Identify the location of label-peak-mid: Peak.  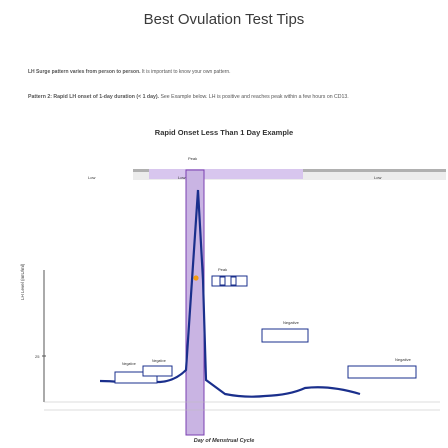
(222, 269).